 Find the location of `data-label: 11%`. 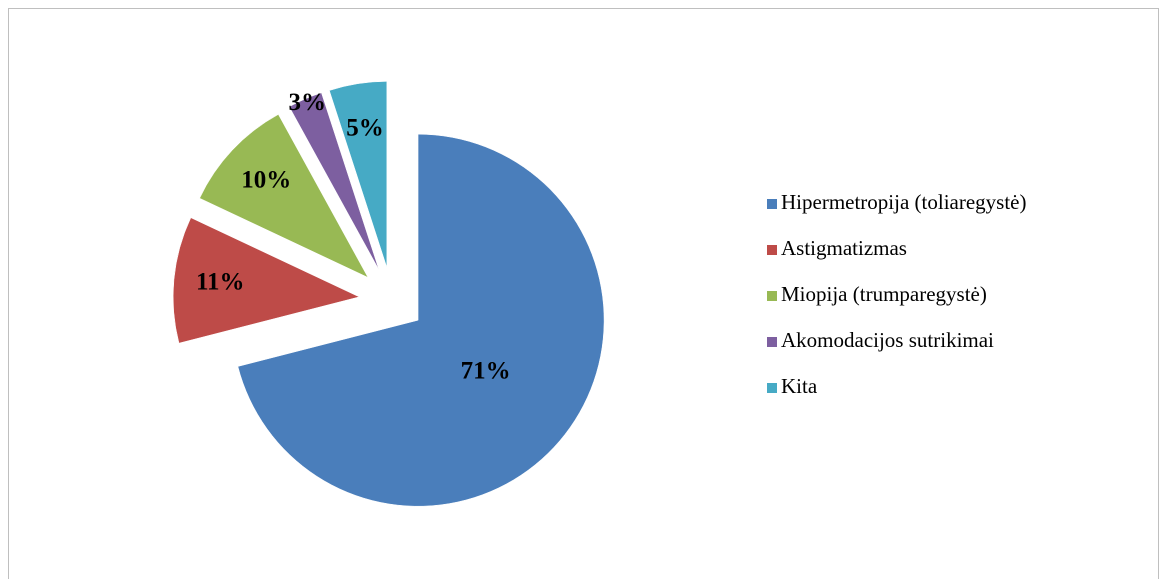

data-label: 11% is located at coordinates (220, 282).